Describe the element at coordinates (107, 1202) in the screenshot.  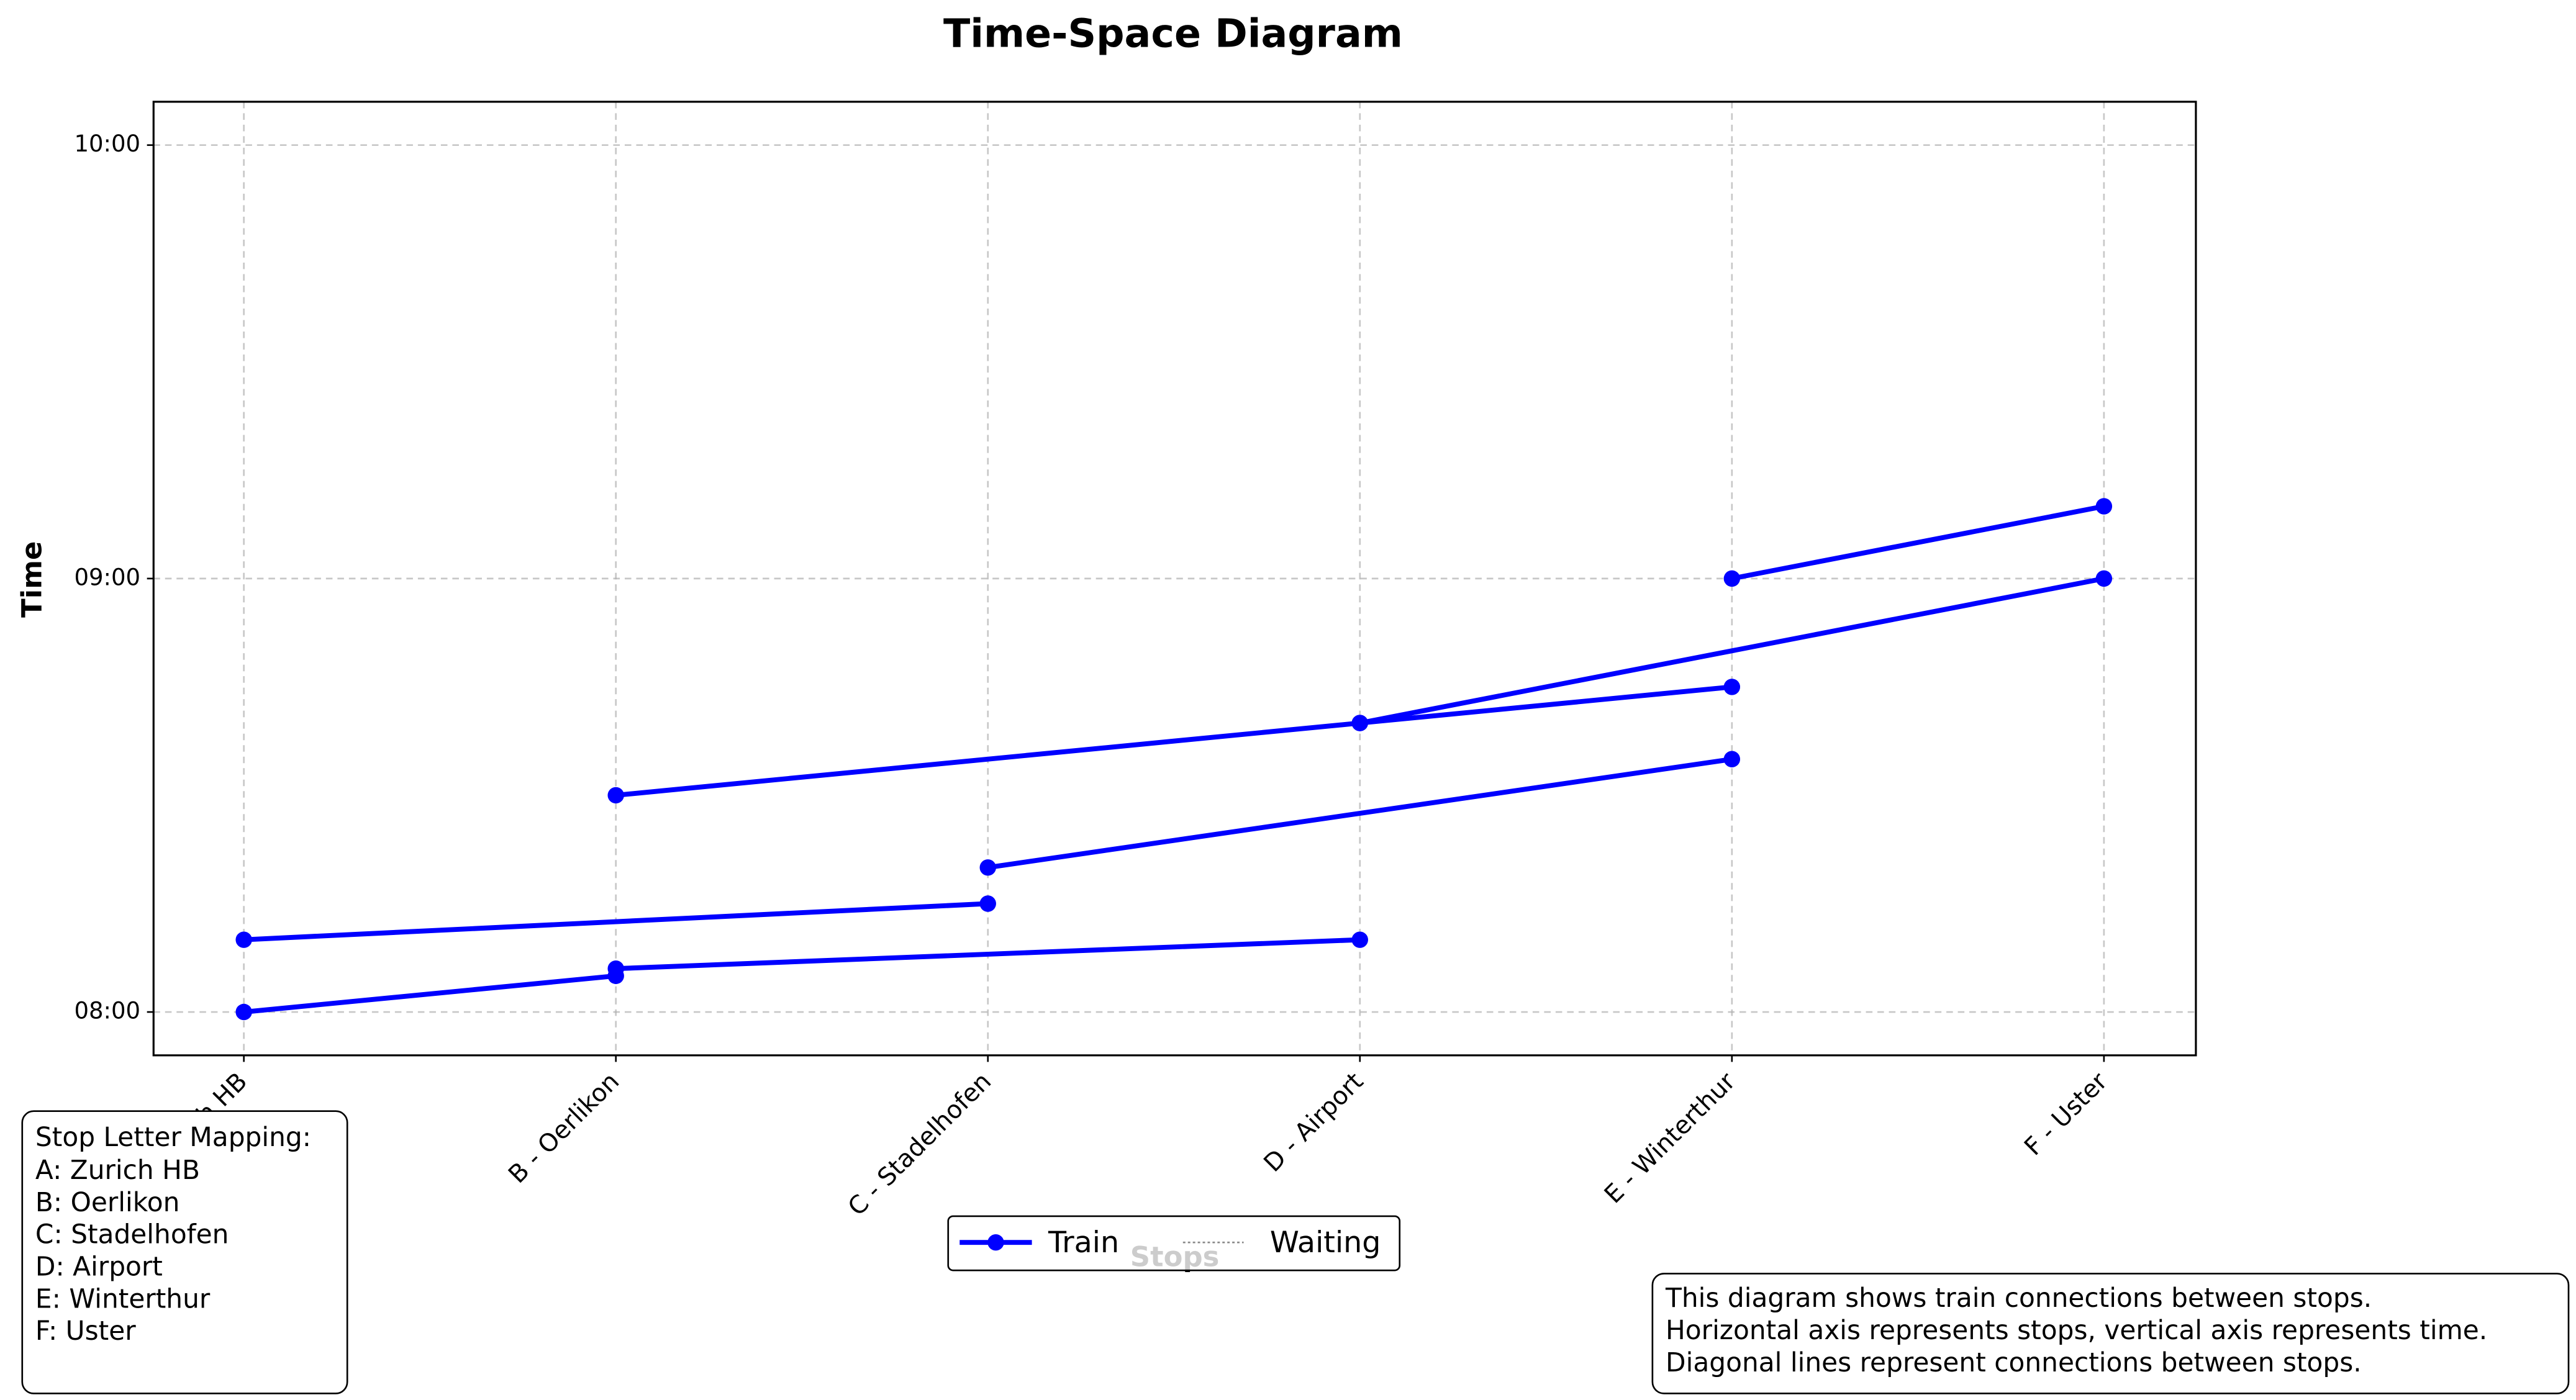
I see `mapping-line: B: Oerlikon` at that location.